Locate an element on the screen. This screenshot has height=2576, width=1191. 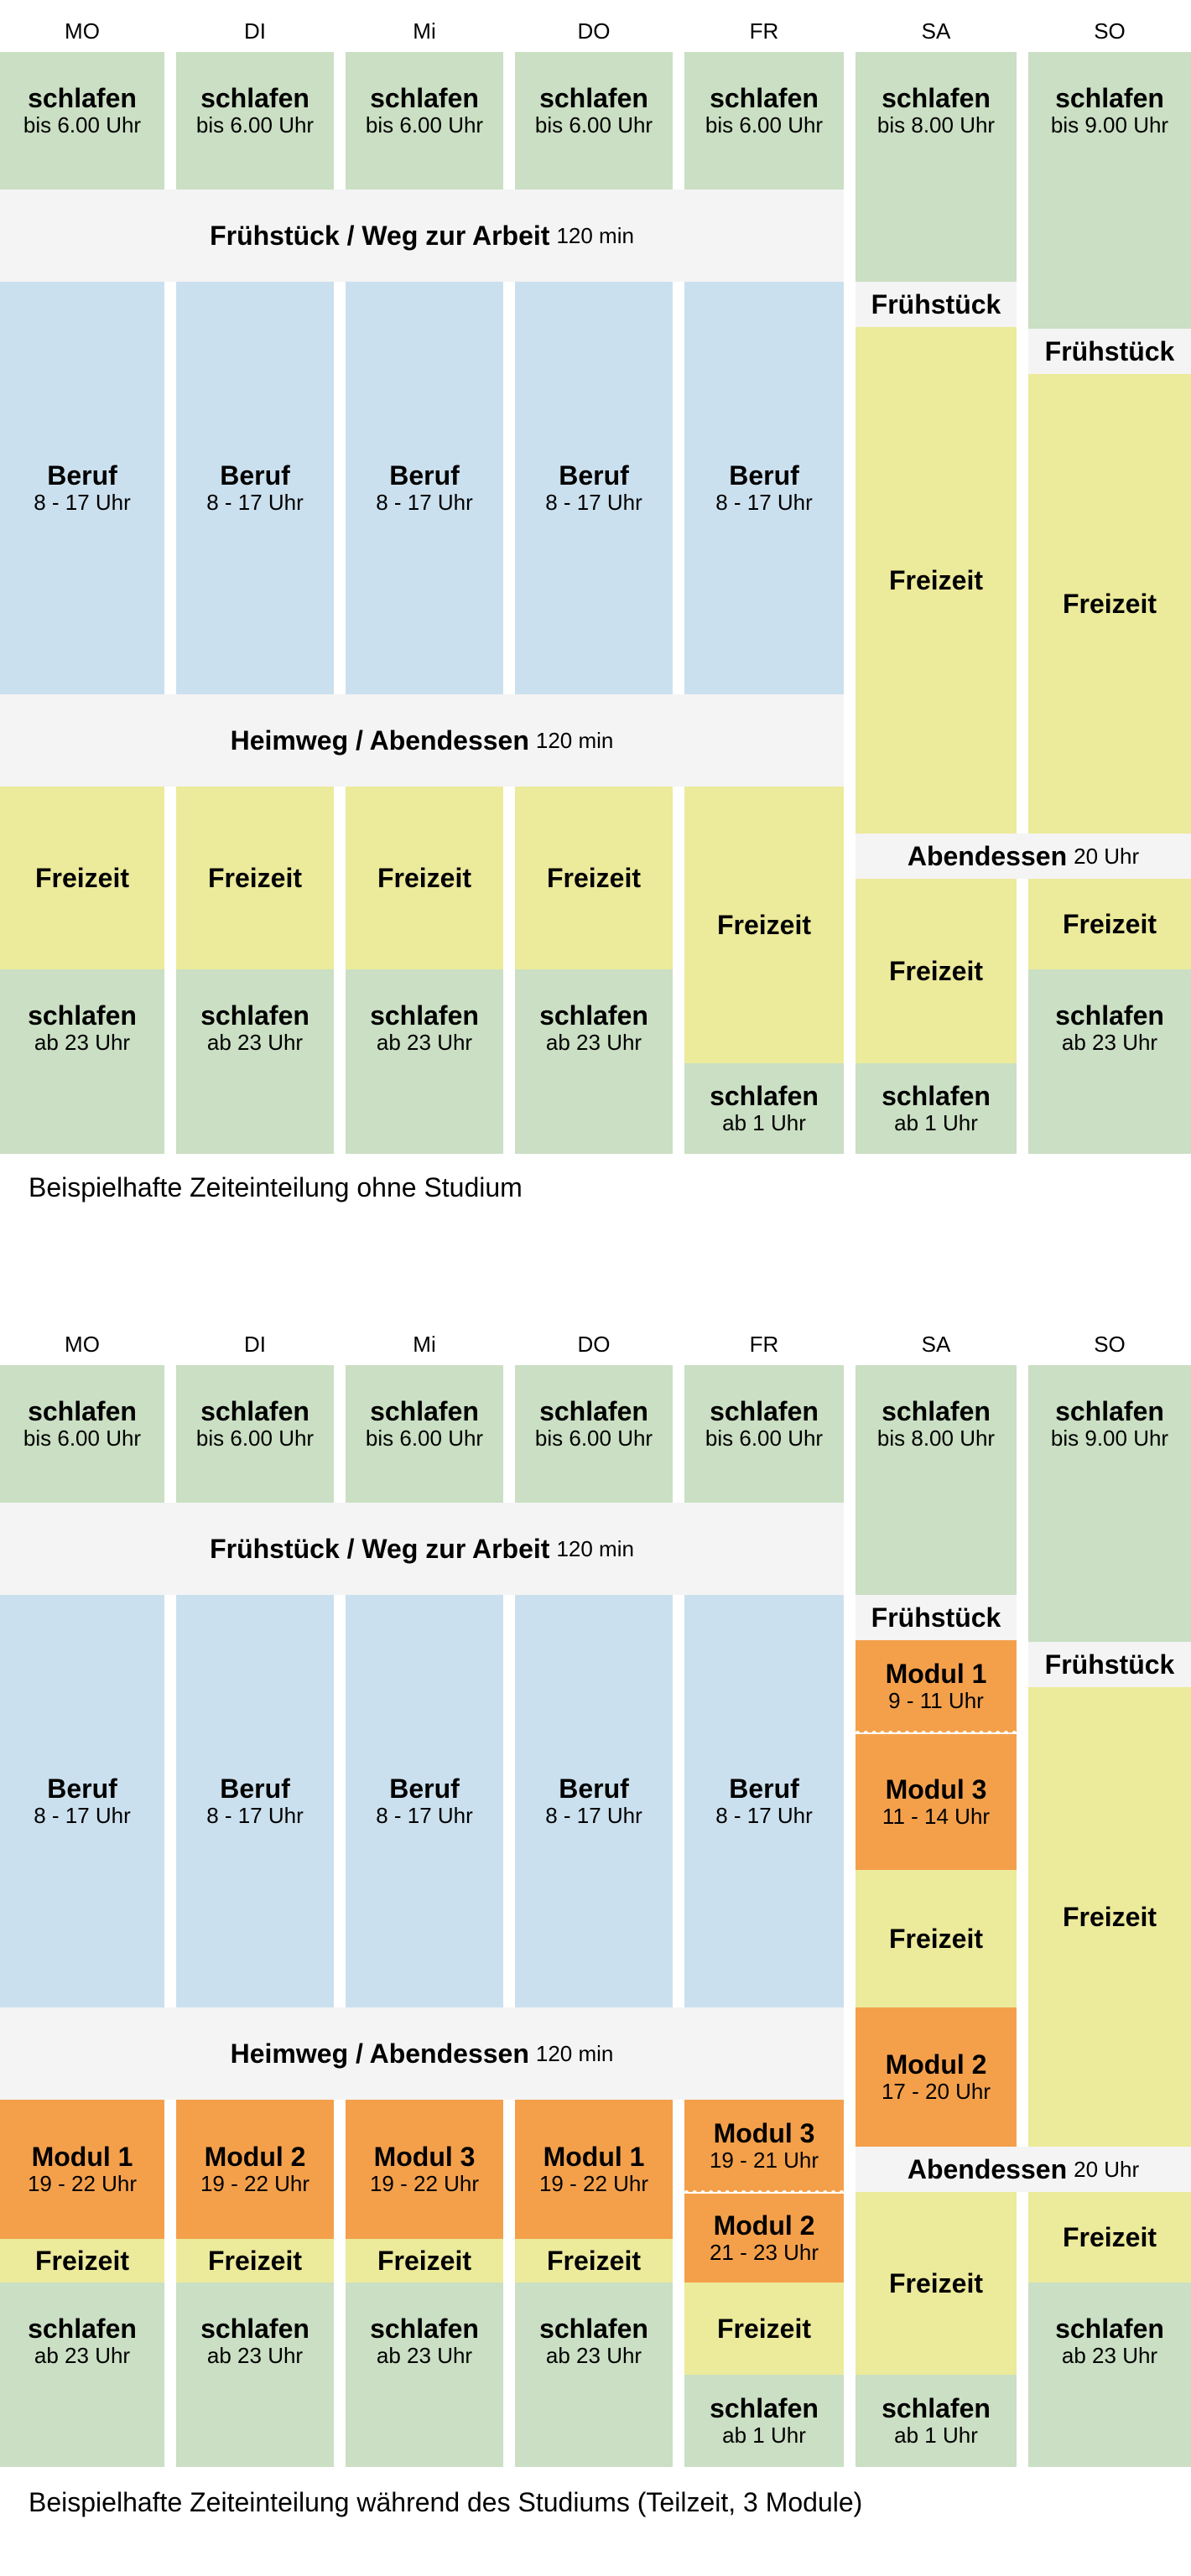
block-label: Heimweg / Abendessen is located at coordinates (379, 2053).